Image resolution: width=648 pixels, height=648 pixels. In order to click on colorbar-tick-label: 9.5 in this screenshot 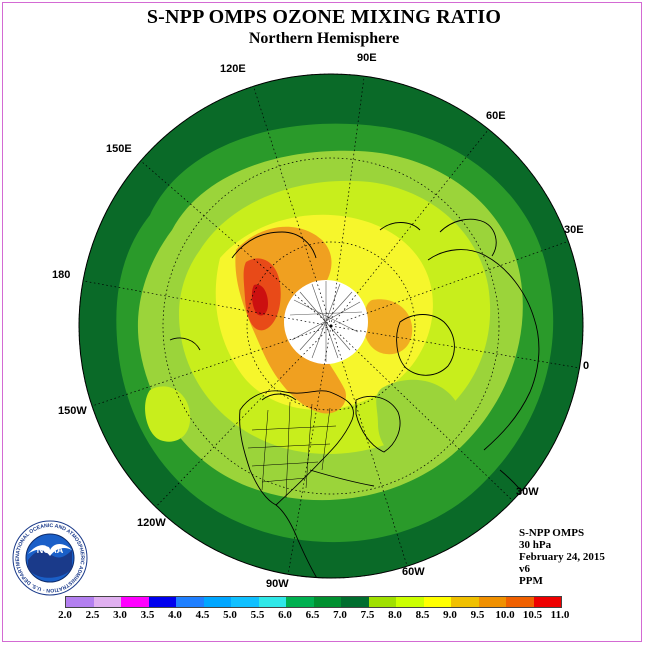, I will do `click(477, 615)`.